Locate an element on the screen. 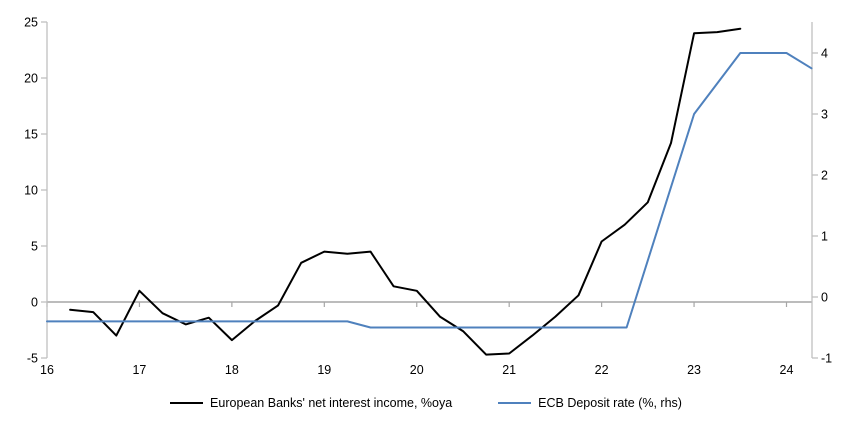 The height and width of the screenshot is (427, 852). y-axis-left-tick-label: 10 is located at coordinates (31, 191).